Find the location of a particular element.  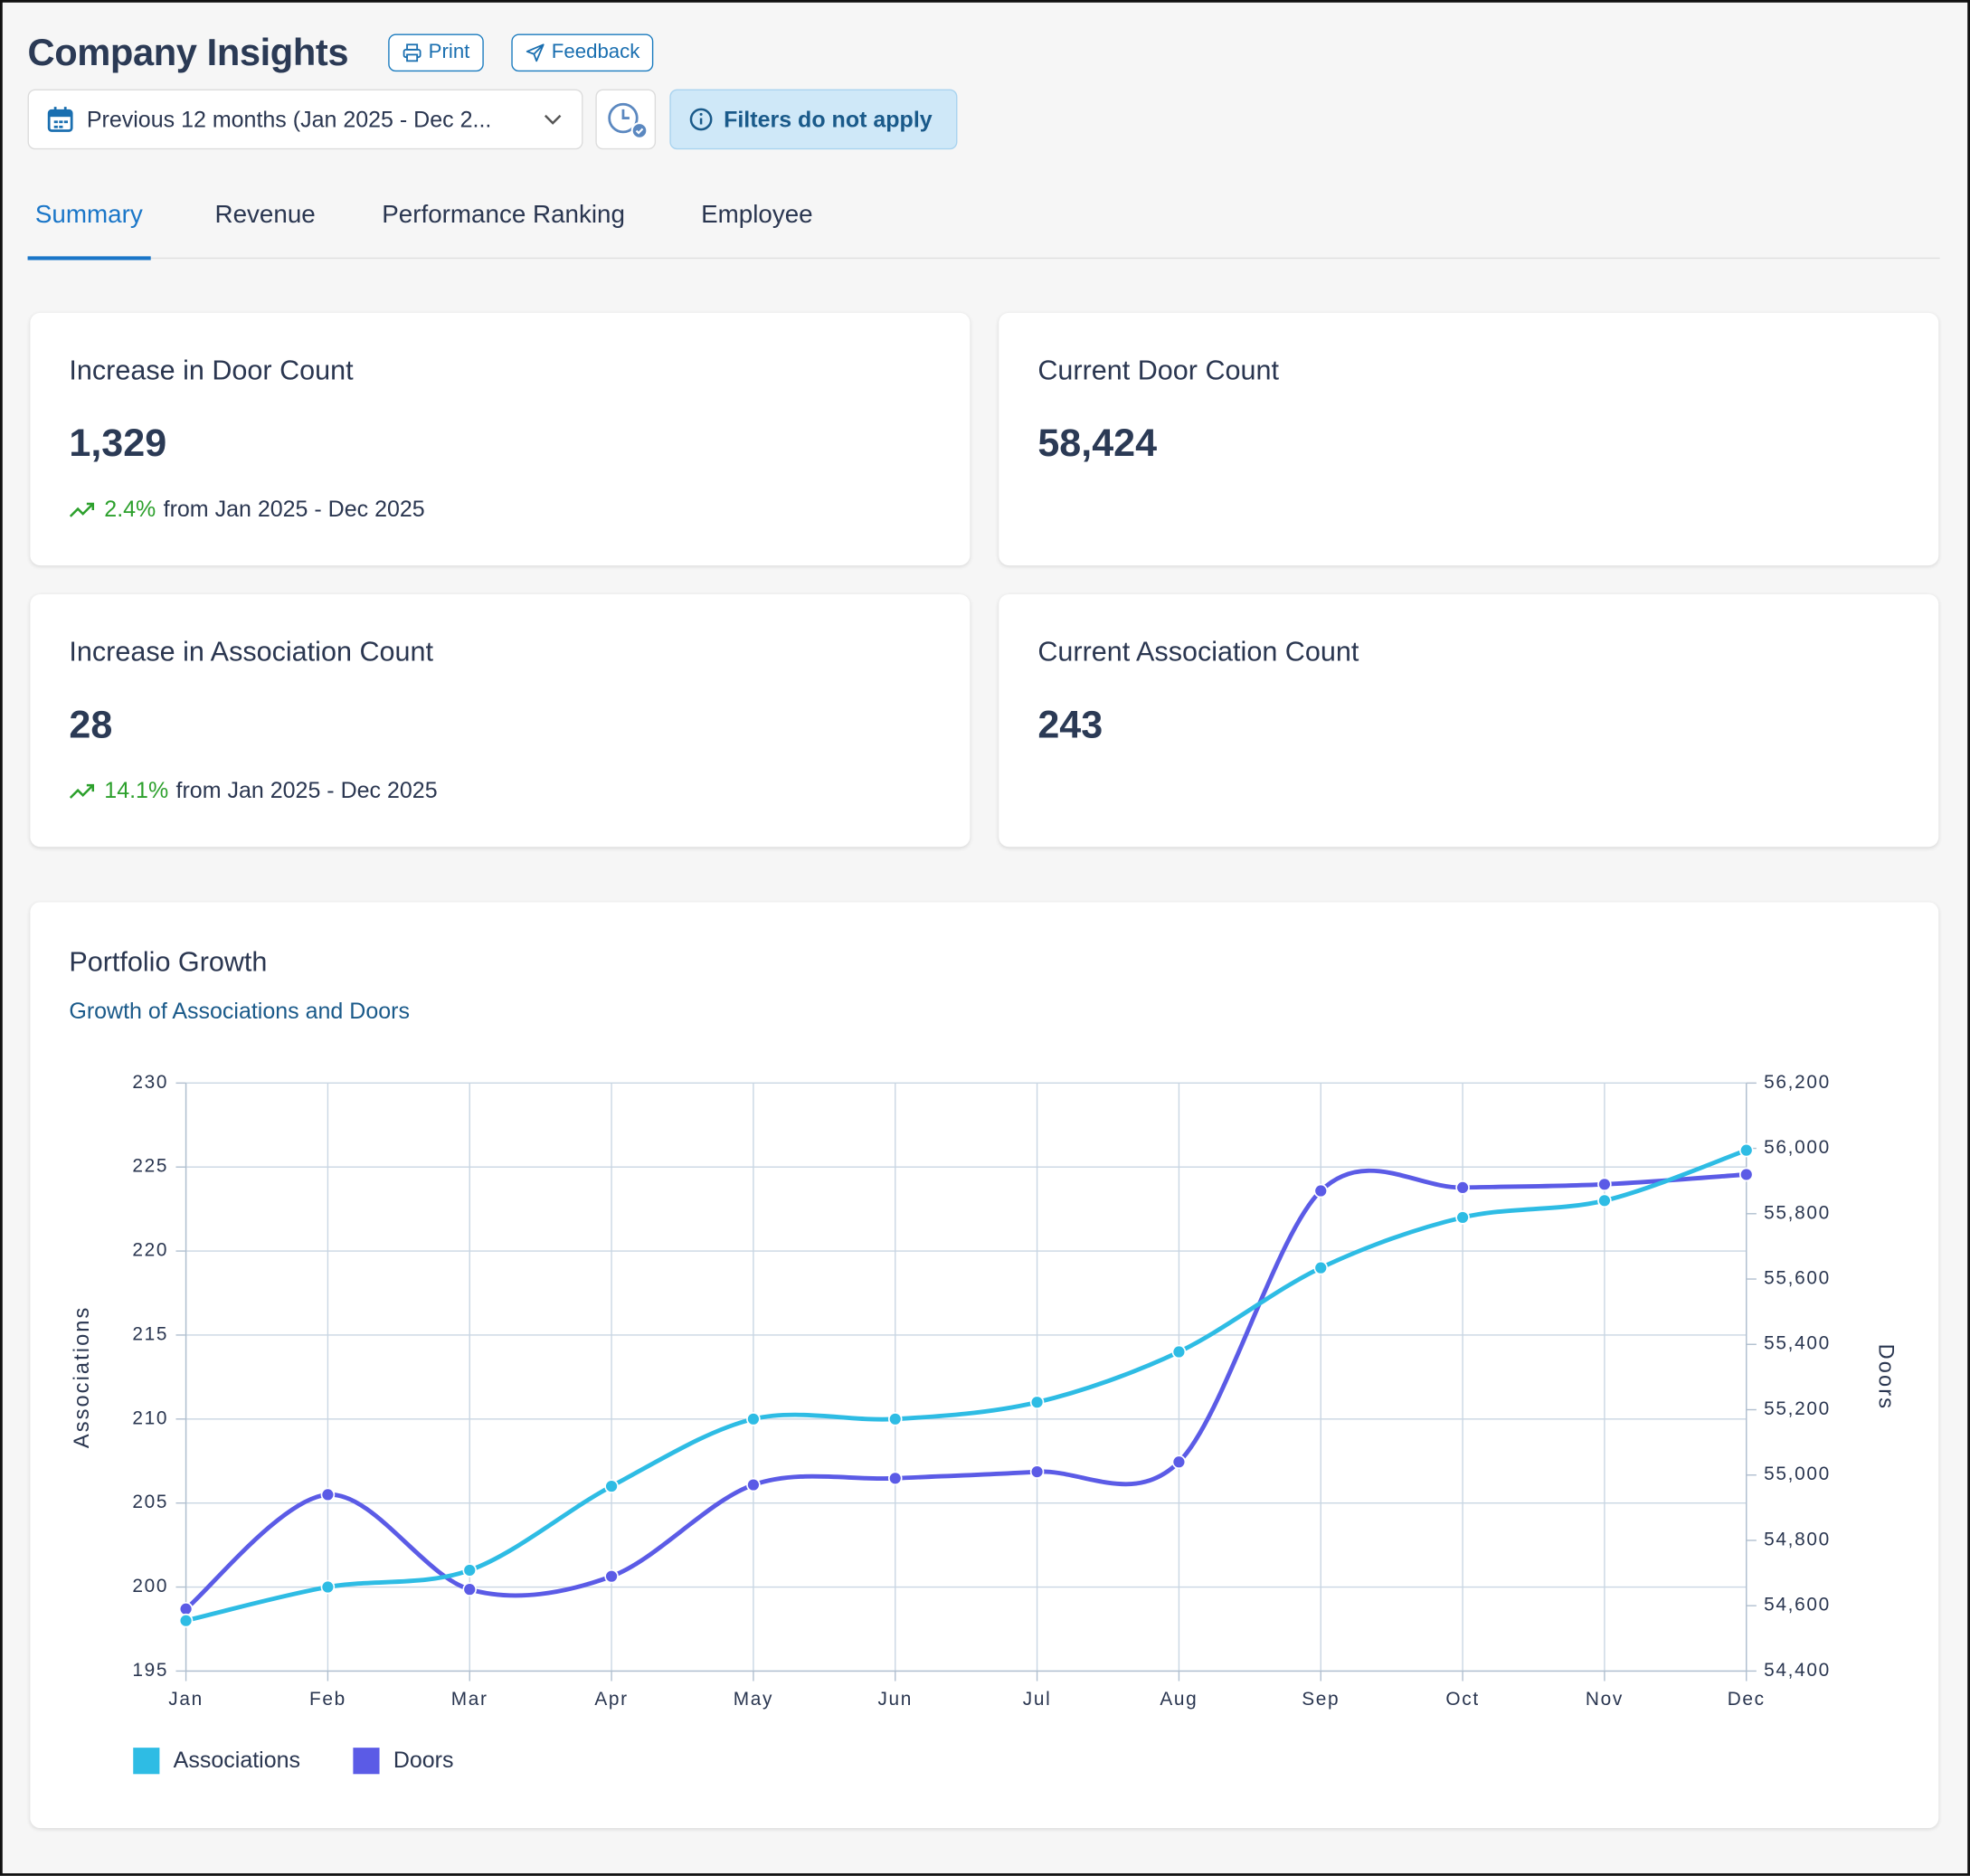

history-button is located at coordinates (626, 119).